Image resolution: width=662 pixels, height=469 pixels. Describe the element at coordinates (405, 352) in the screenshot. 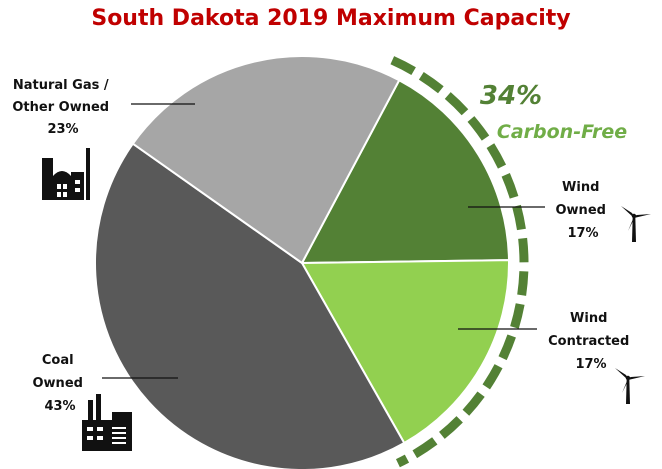

I see `slice-wind-contracted` at that location.